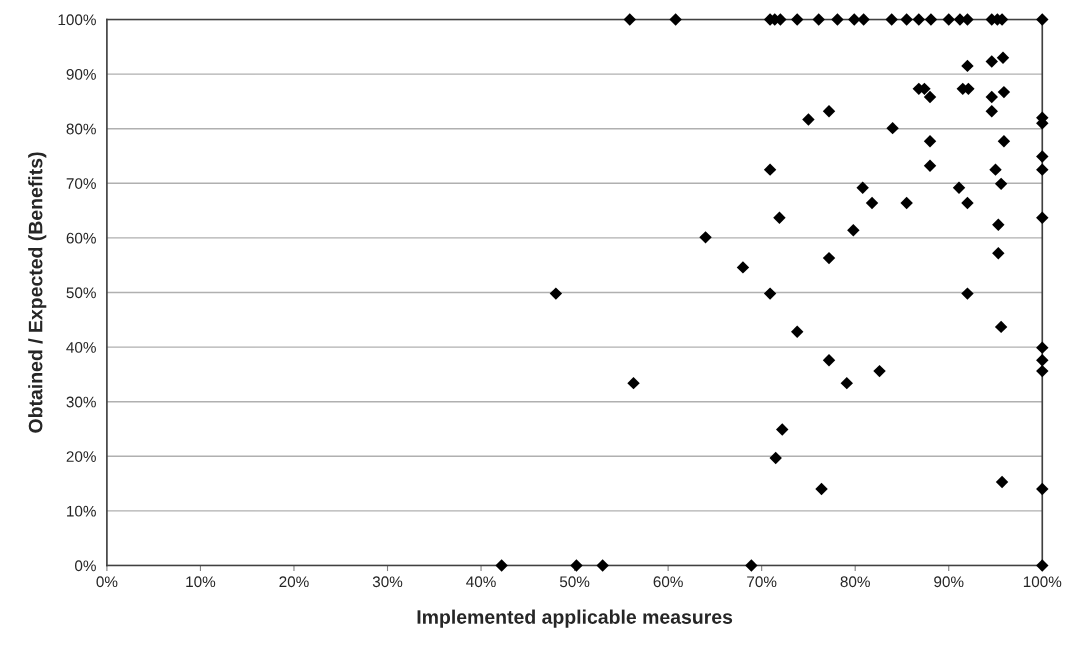 The width and height of the screenshot is (1069, 650). I want to click on y-tick-label: 80%, so click(81, 129).